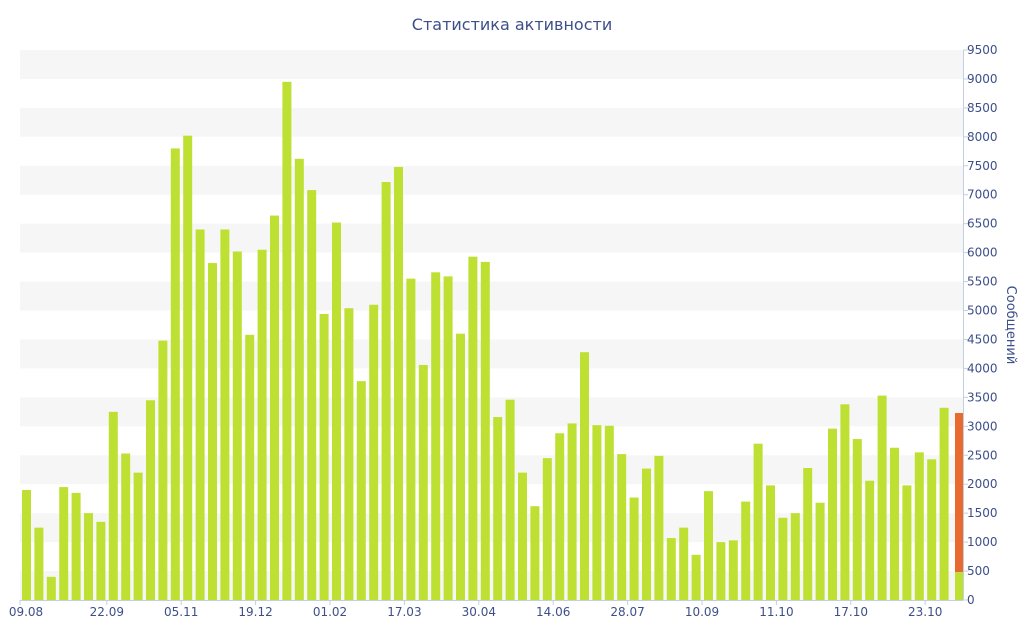 This screenshot has width=1024, height=640. What do you see at coordinates (851, 612) in the screenshot?
I see `x-tick-label: 17.10` at bounding box center [851, 612].